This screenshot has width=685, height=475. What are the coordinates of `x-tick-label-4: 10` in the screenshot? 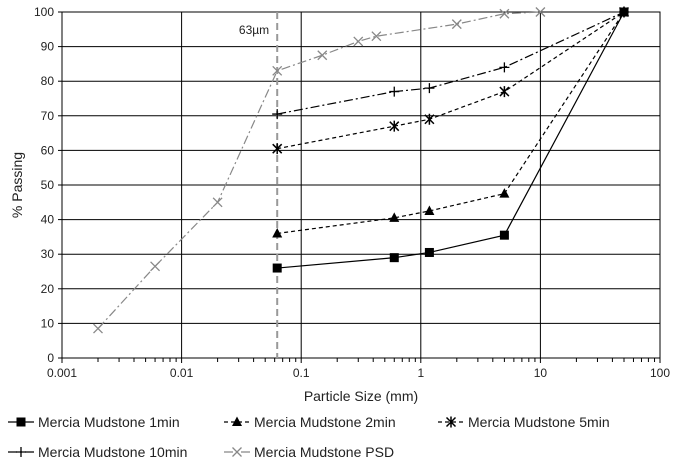 It's located at (541, 373).